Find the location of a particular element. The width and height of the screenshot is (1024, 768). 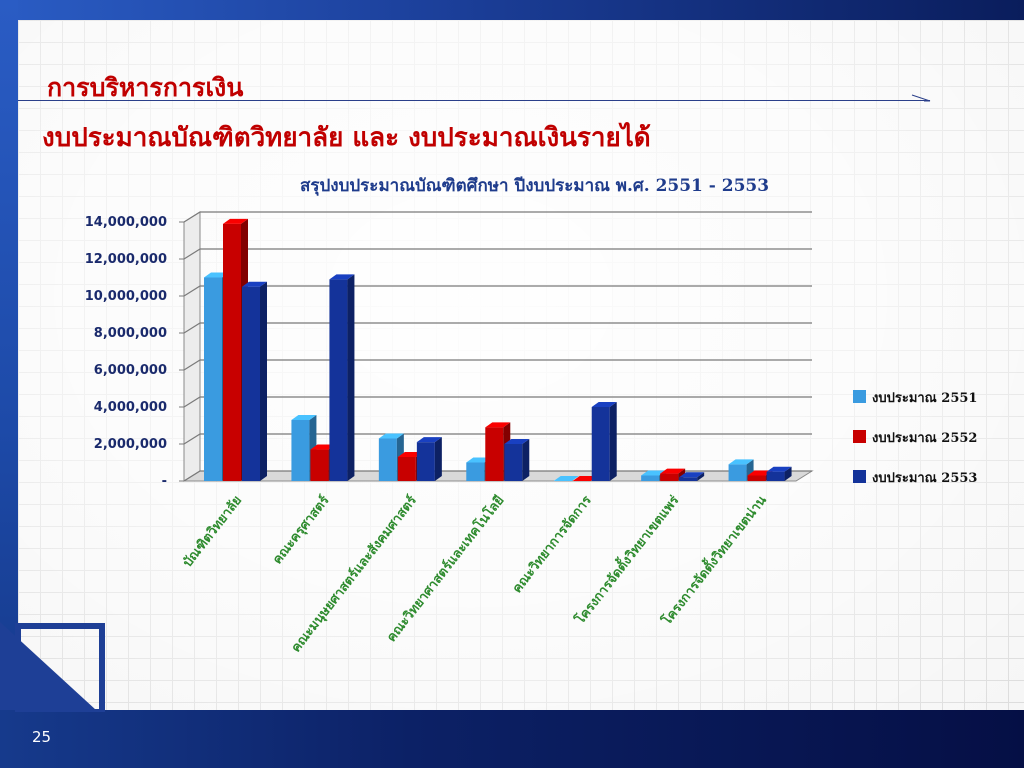

legend-label: งบประมาณ 2551 is located at coordinates (924, 398).